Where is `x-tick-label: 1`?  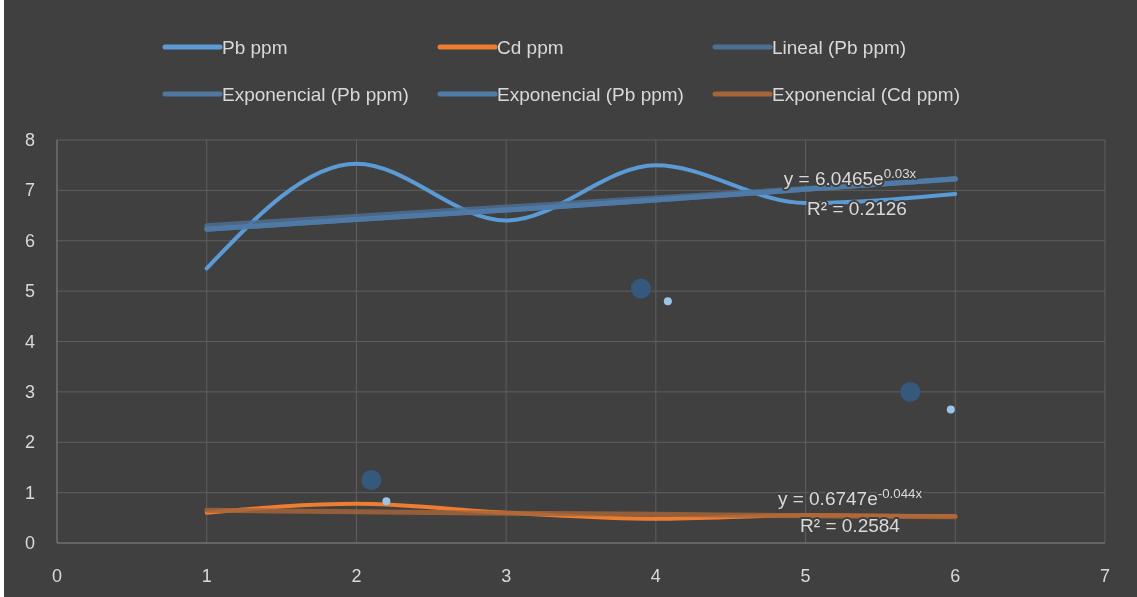
x-tick-label: 1 is located at coordinates (206, 576).